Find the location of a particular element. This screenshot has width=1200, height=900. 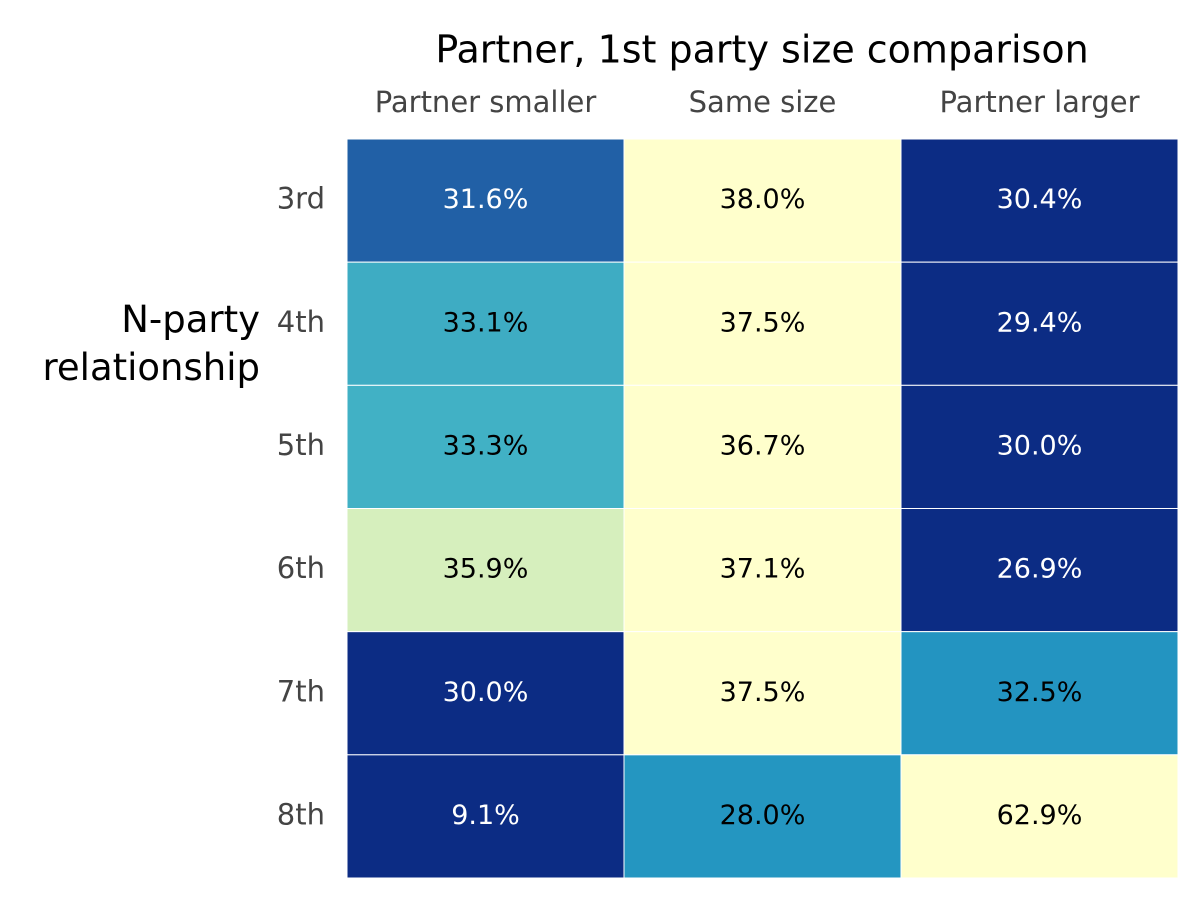

cell-label: 31.6% is located at coordinates (486, 199).